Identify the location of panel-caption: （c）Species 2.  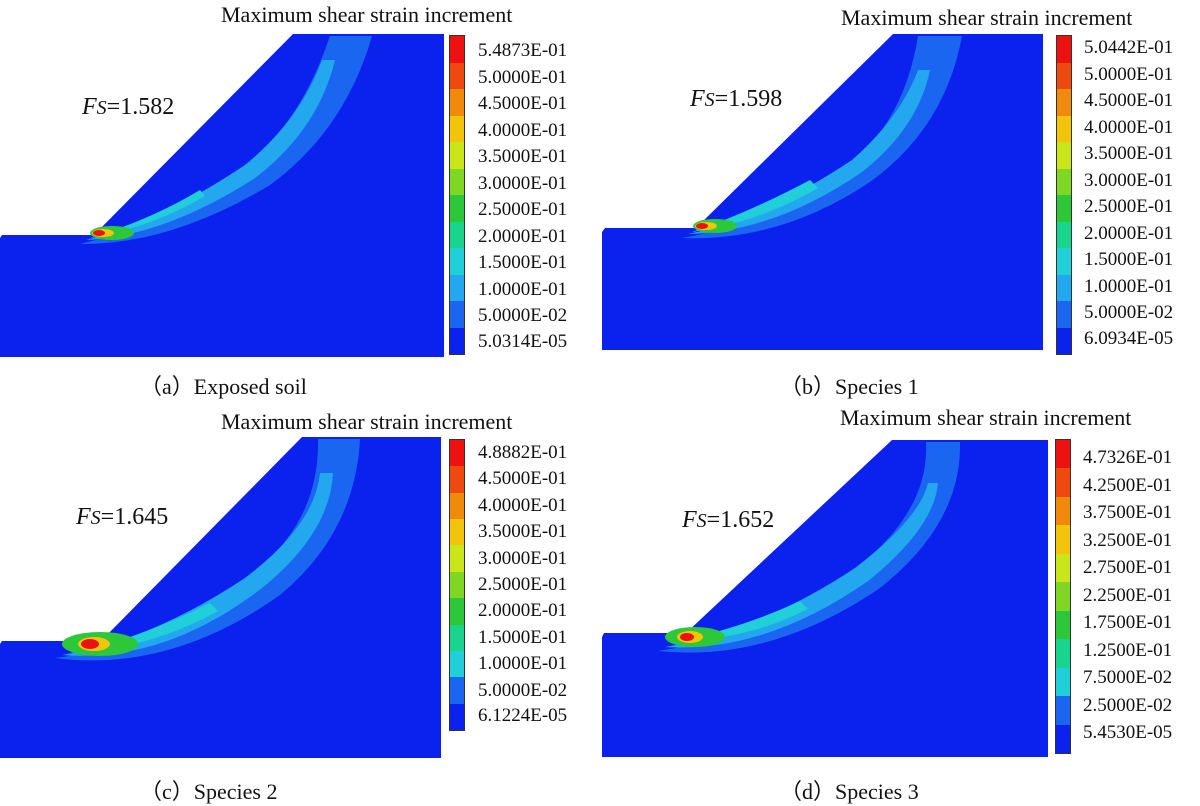
(209, 791).